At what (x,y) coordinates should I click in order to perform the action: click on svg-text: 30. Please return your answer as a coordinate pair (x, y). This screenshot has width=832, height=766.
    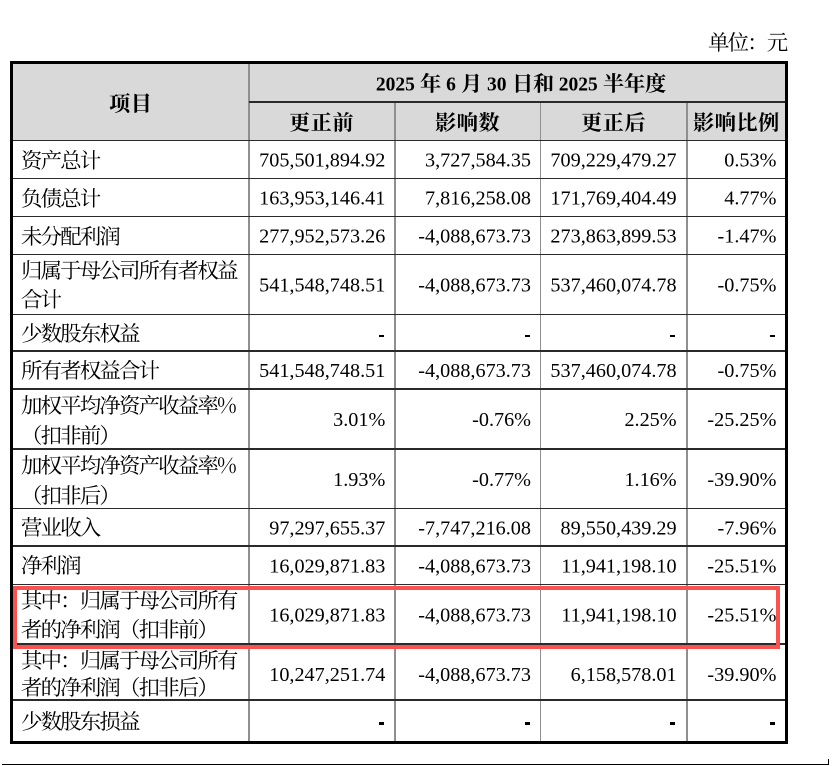
    Looking at the image, I should click on (497, 85).